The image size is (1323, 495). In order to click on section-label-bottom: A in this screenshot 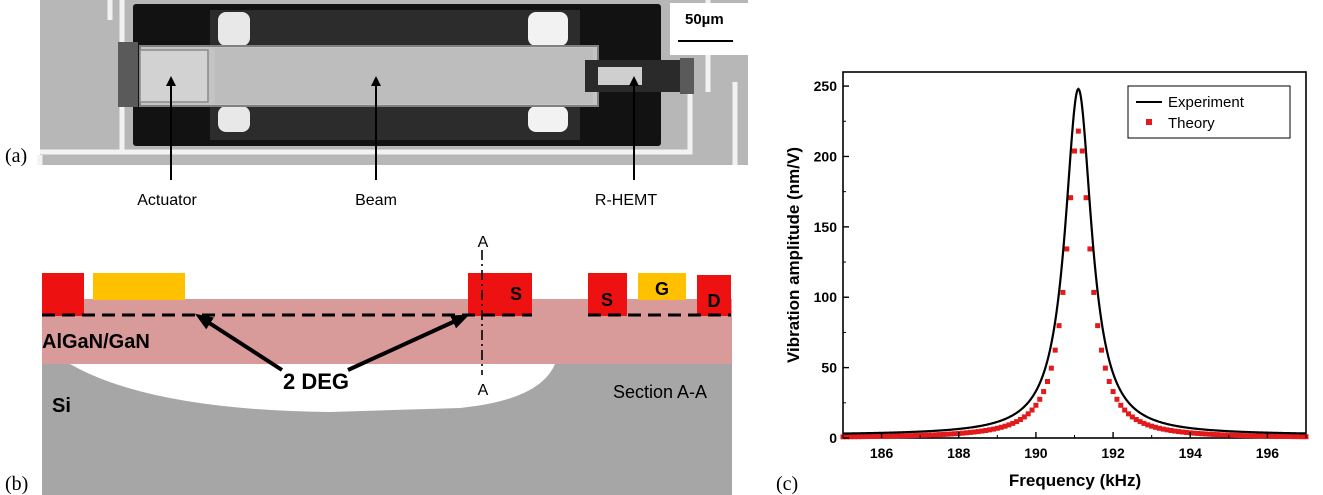, I will do `click(483, 390)`.